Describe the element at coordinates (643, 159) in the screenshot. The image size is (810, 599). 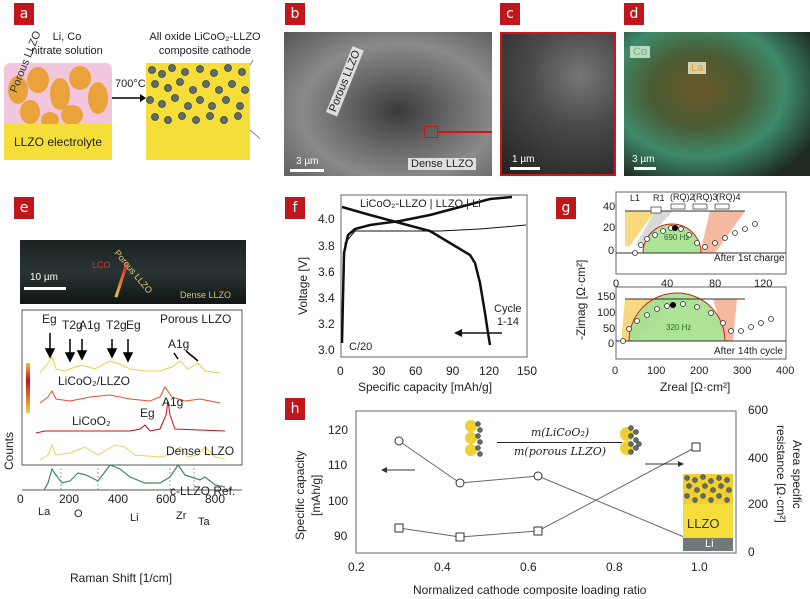
I see `d-scale-label: 3 µm` at that location.